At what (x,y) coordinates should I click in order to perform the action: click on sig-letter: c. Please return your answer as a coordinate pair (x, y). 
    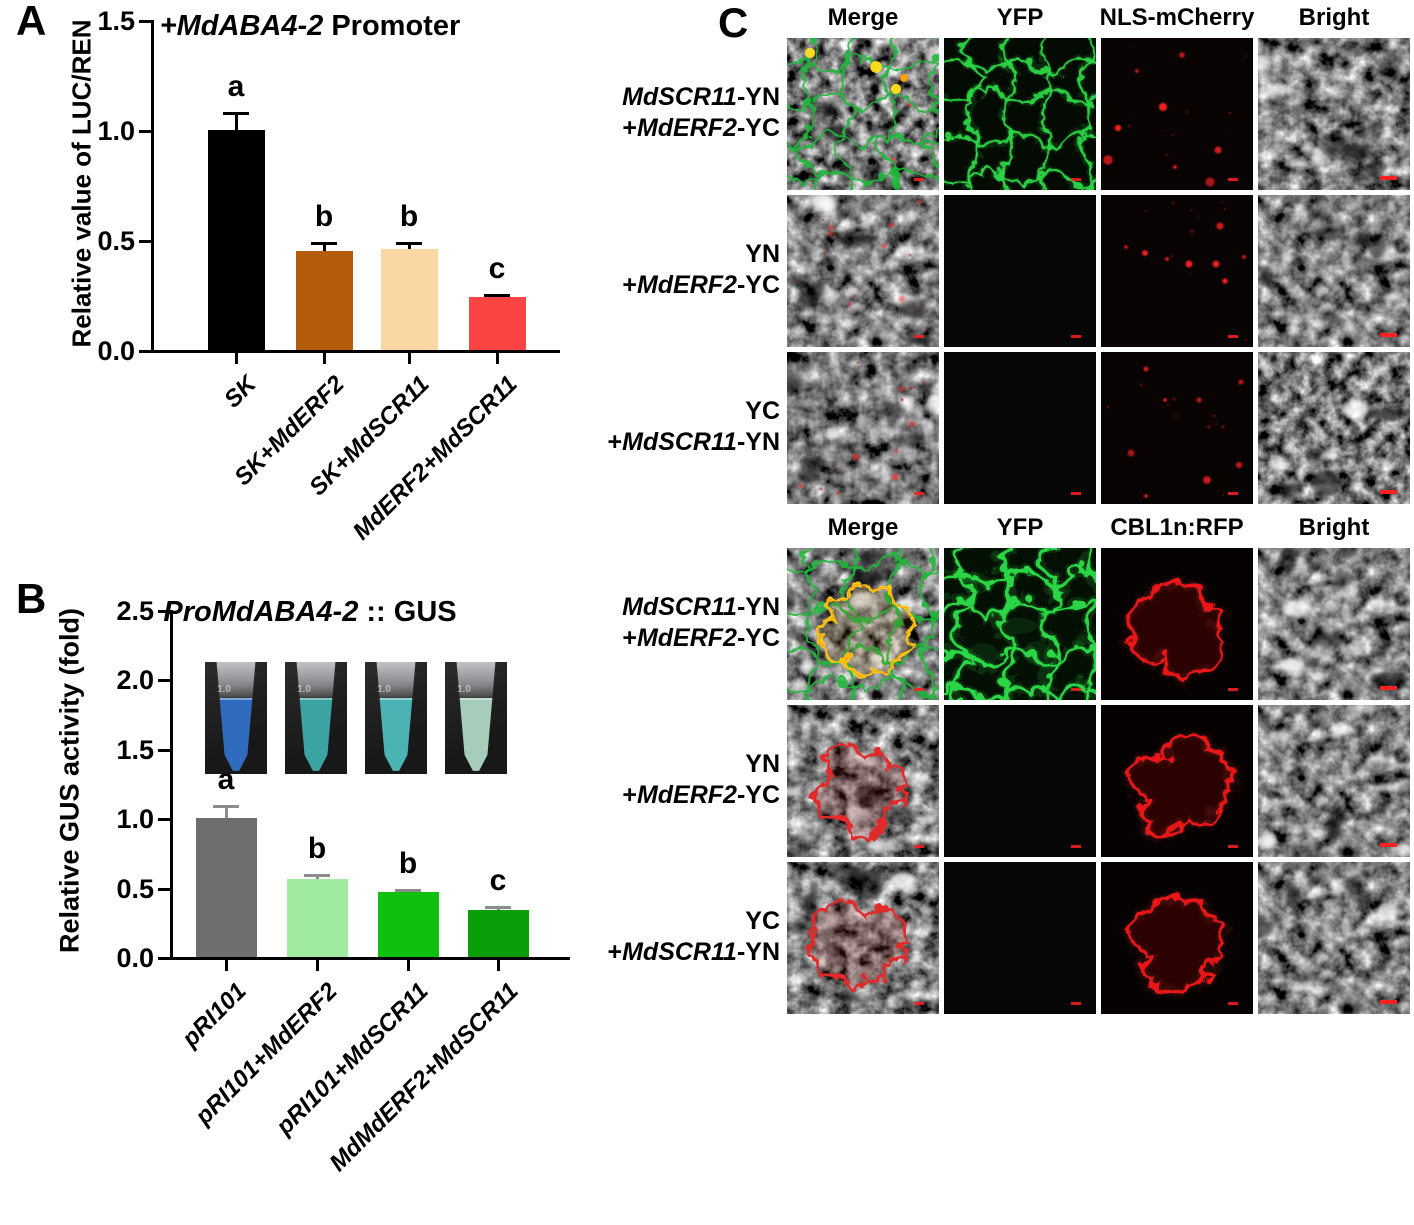
    Looking at the image, I should click on (497, 268).